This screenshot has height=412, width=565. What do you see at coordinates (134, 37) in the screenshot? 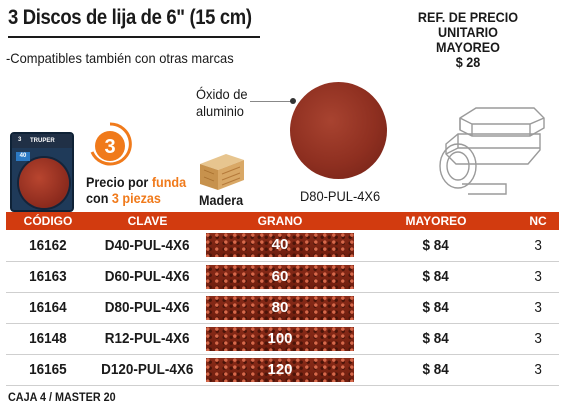
I see `title-divider` at bounding box center [134, 37].